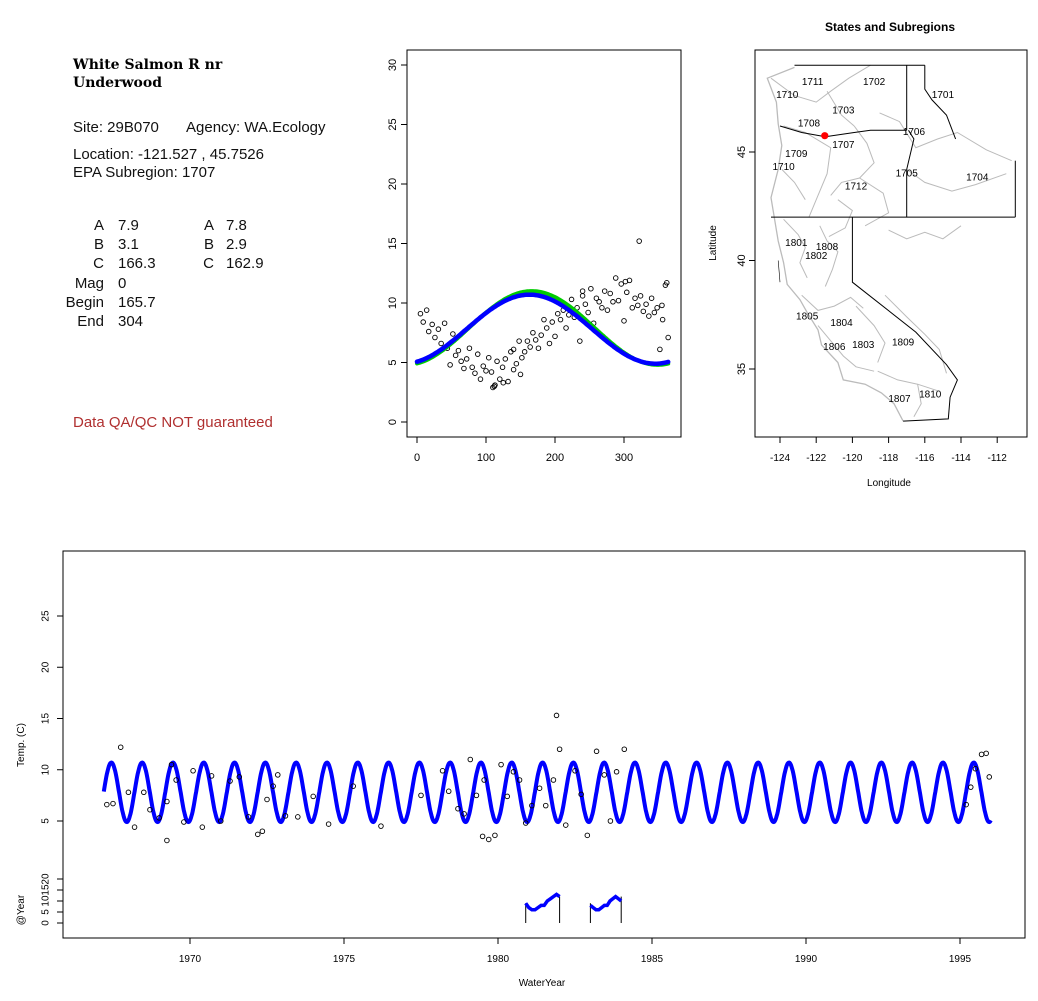  What do you see at coordinates (742, 369) in the screenshot?
I see `y-tick-label: 35` at bounding box center [742, 369].